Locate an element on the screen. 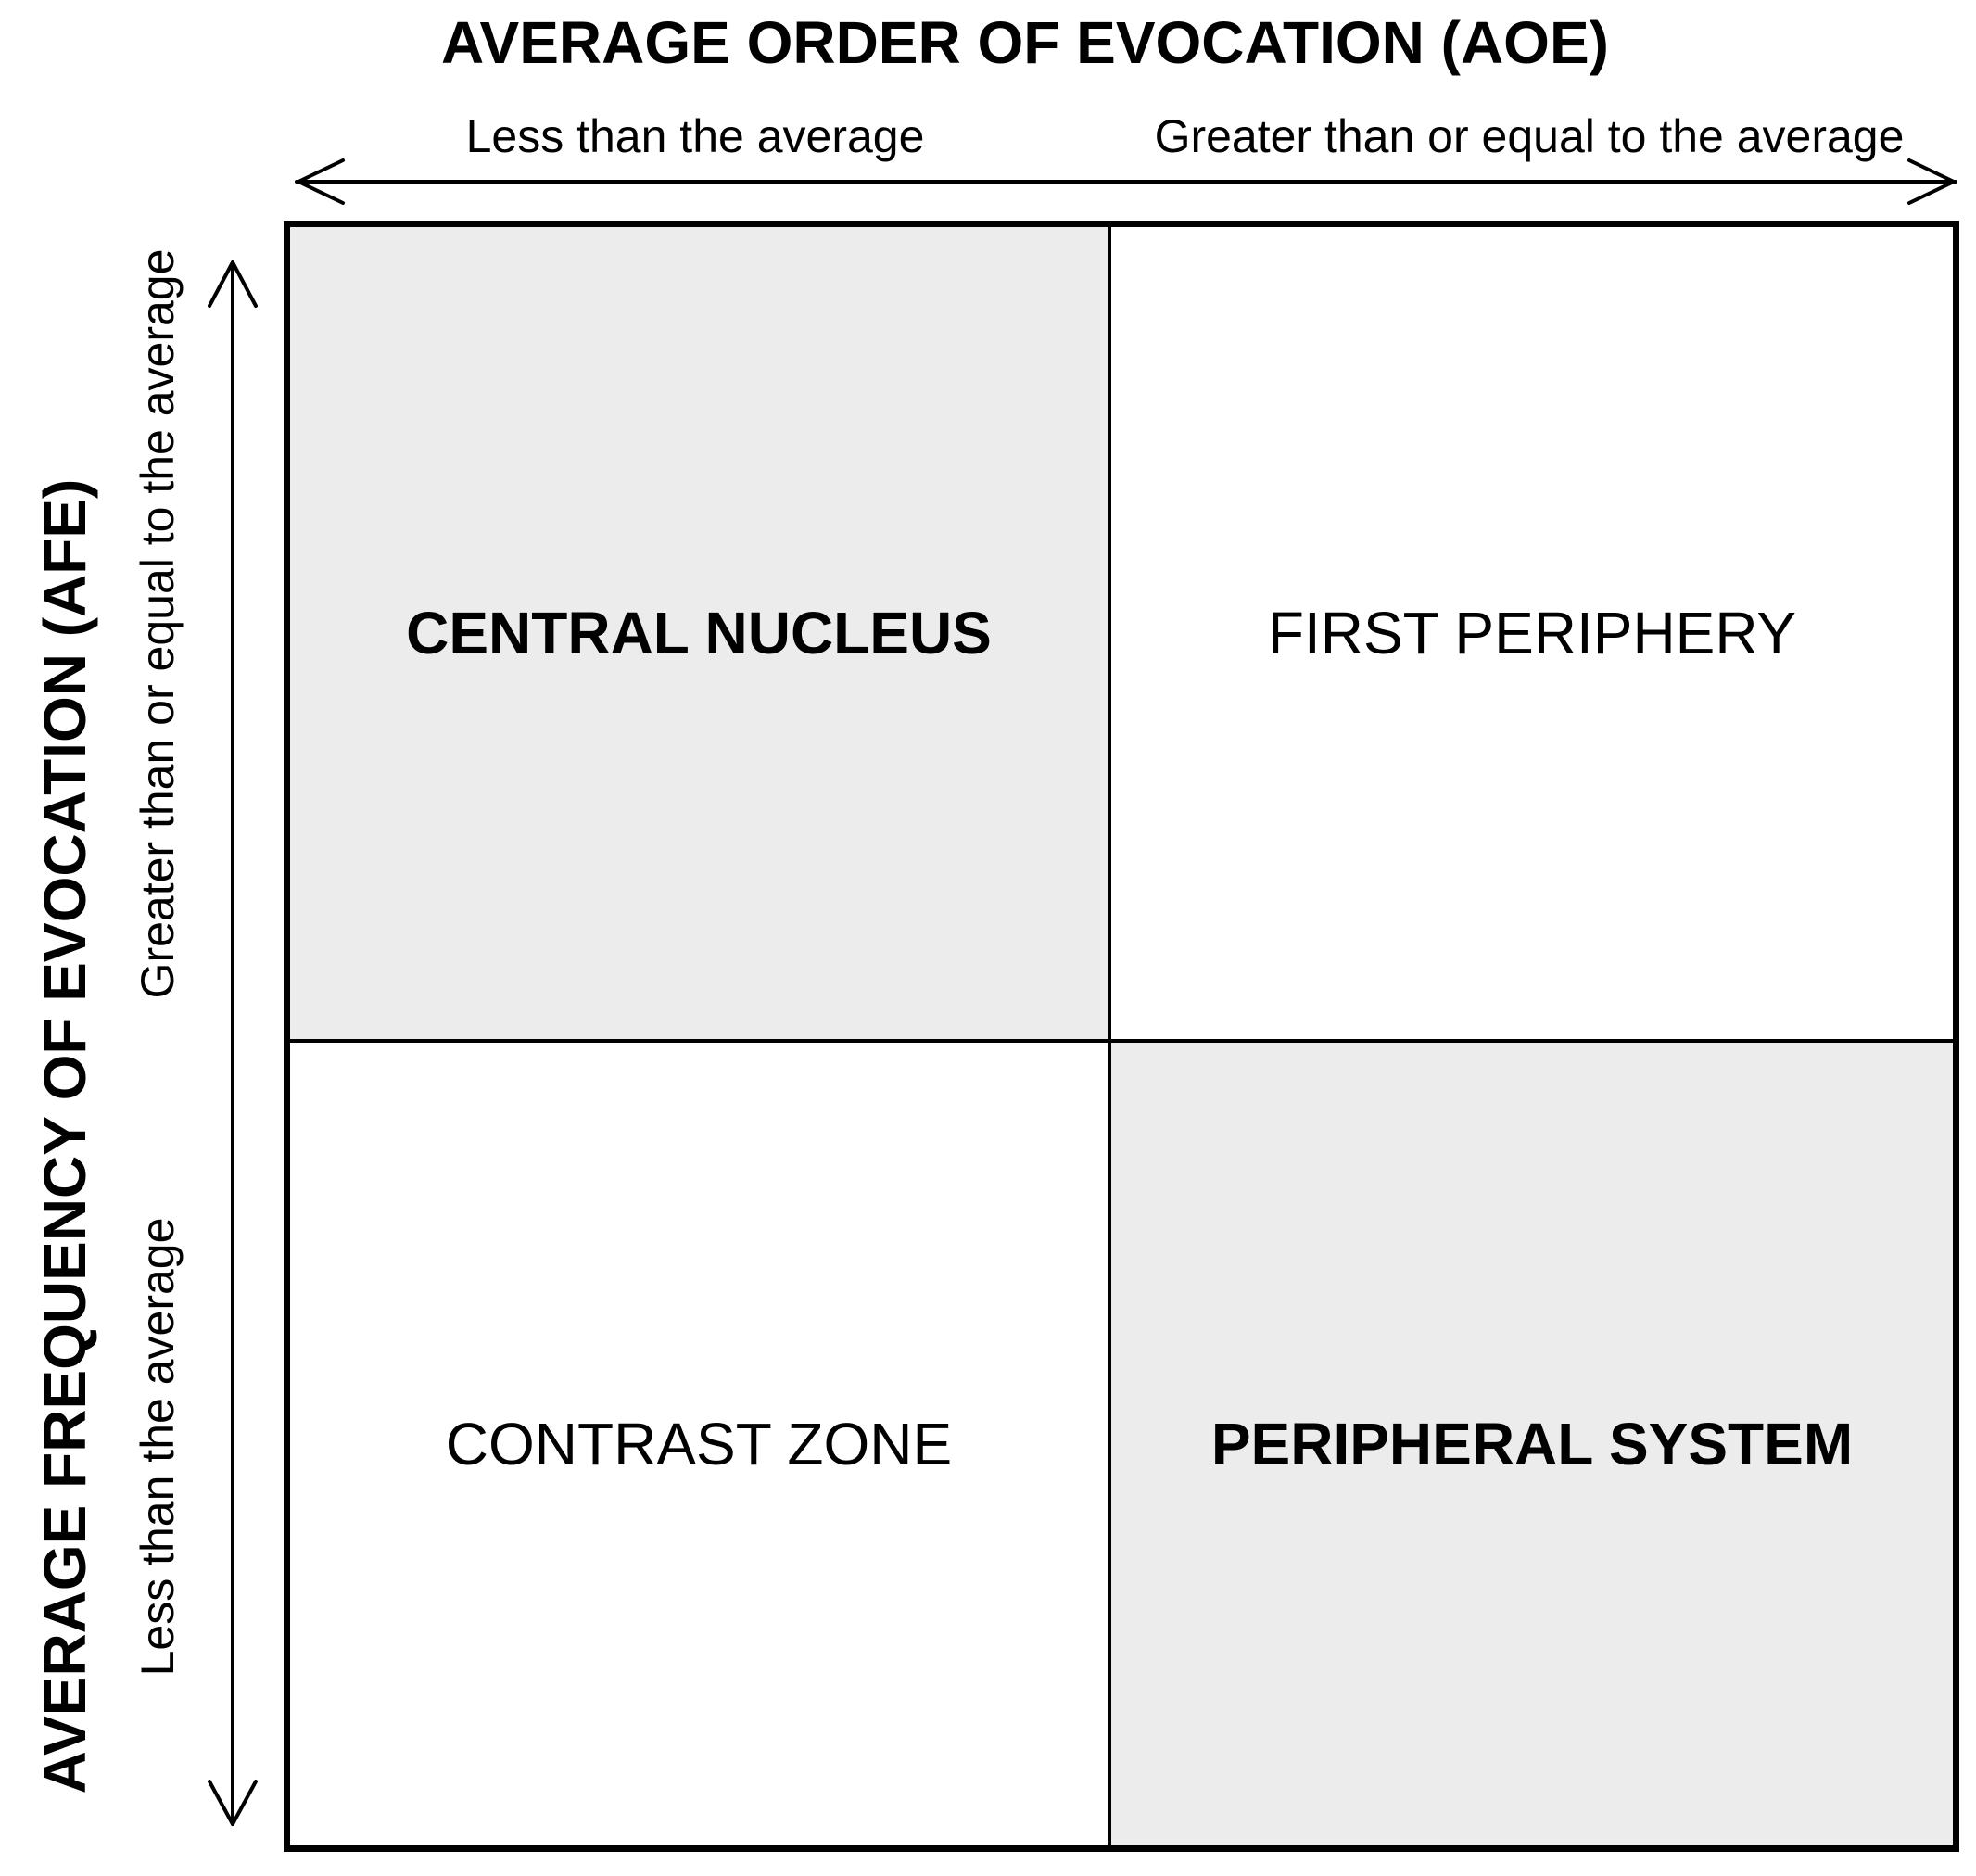 The width and height of the screenshot is (1976, 1876). y-axis-low-label: Less than the average is located at coordinates (158, 1447).